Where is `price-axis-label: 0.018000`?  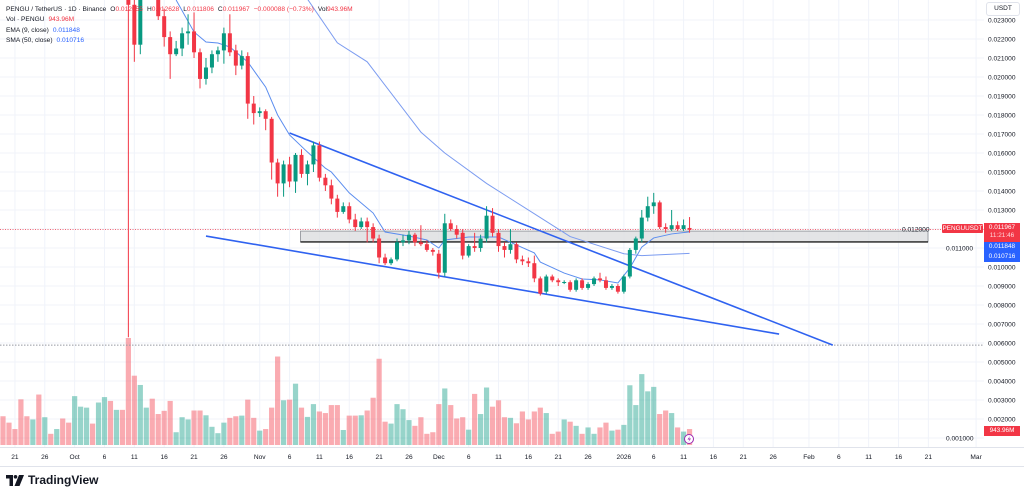
price-axis-label: 0.018000 is located at coordinates (1002, 116).